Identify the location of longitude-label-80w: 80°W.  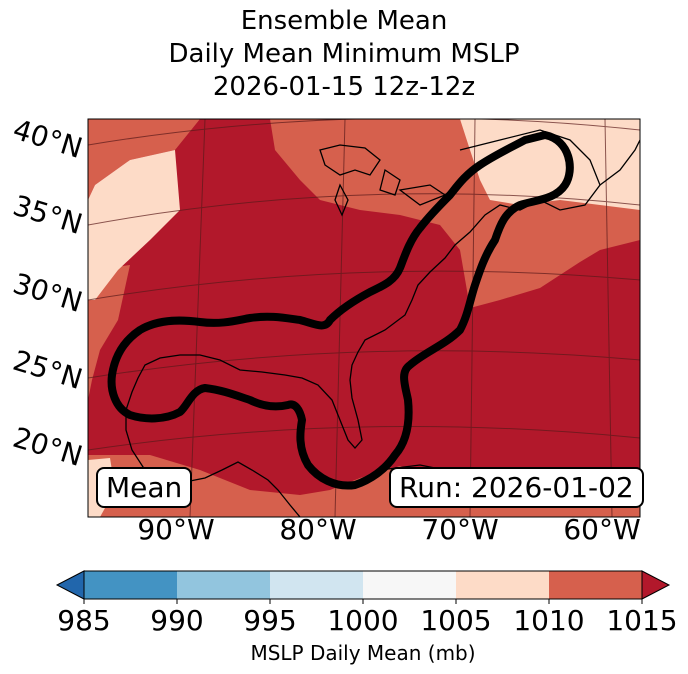
(318, 529).